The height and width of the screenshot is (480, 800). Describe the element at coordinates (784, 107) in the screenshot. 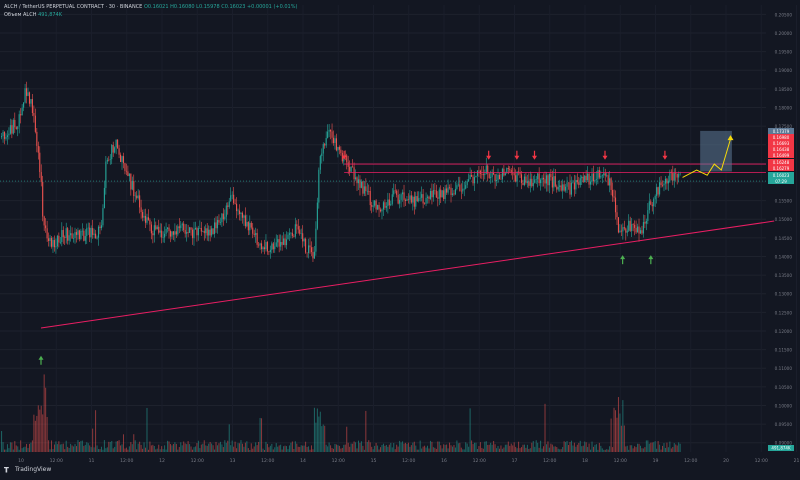

I see `y-tick-label: 0.18000` at that location.